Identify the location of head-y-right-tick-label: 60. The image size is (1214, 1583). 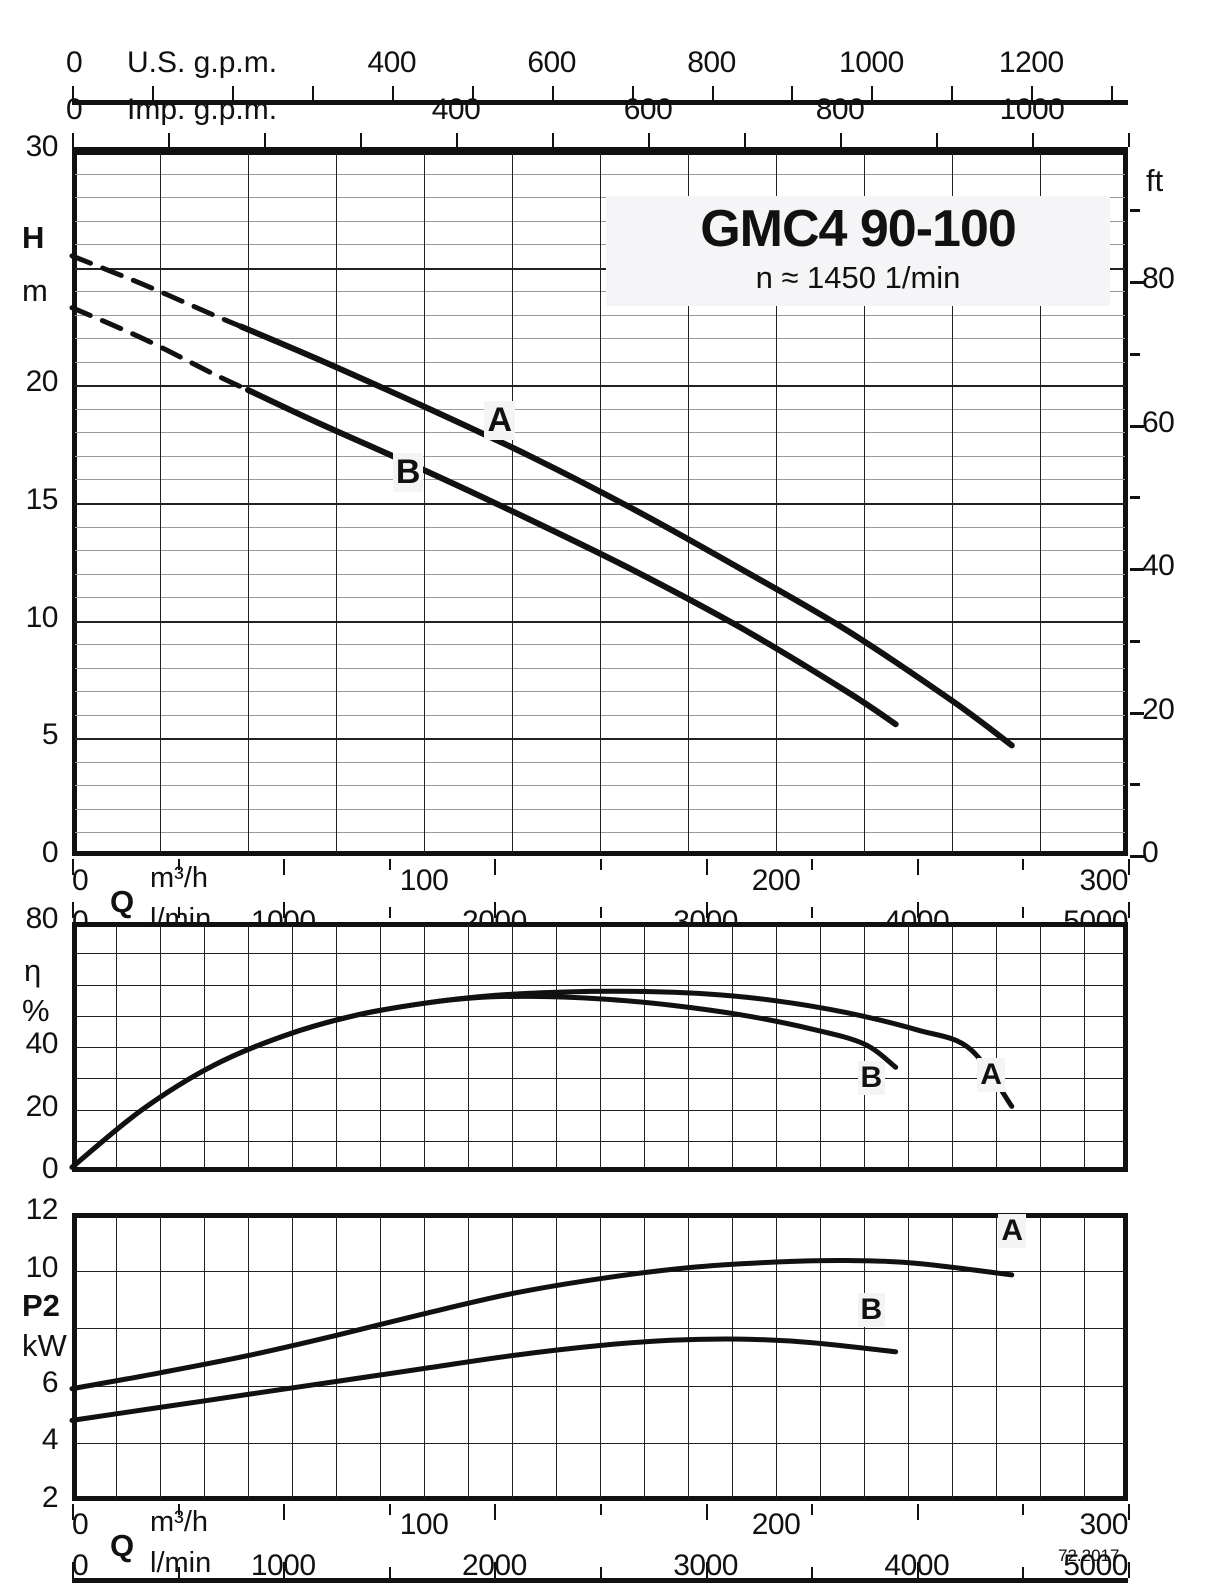
(1158, 422).